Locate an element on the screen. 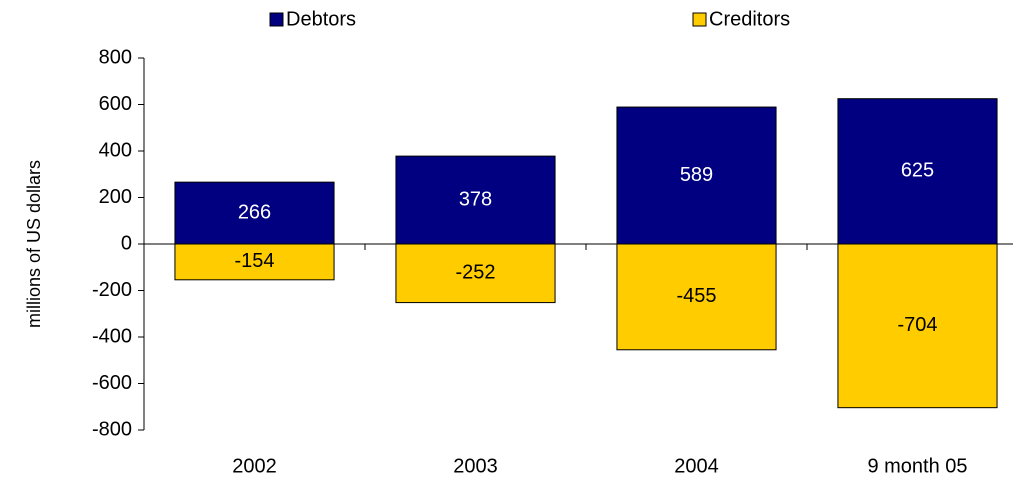 Image resolution: width=1013 pixels, height=481 pixels. value-label: -154 is located at coordinates (254, 261).